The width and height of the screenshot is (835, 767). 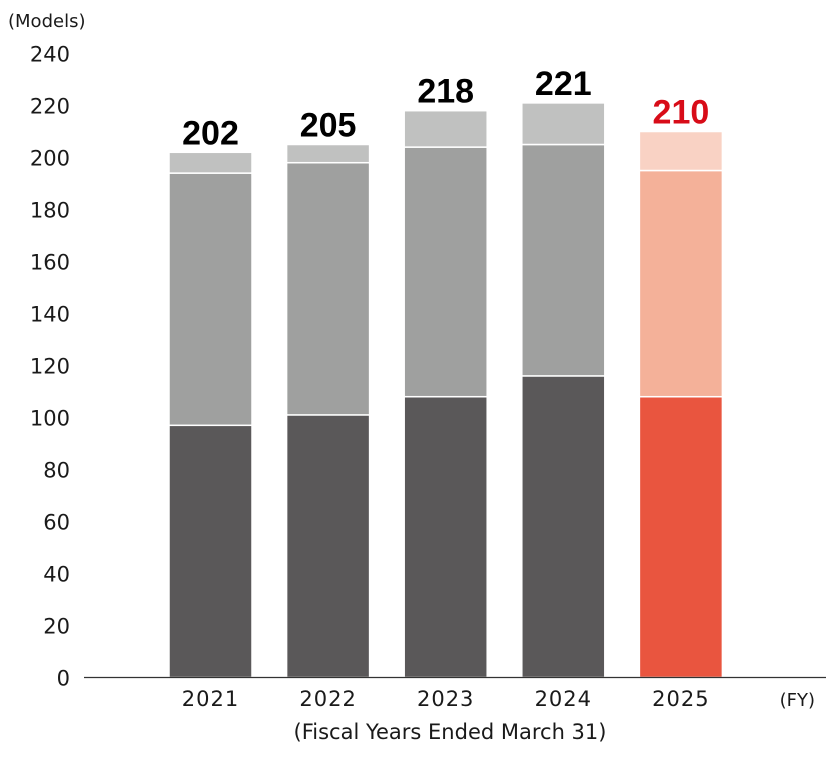 What do you see at coordinates (50, 159) in the screenshot?
I see `y-tick-label: 200` at bounding box center [50, 159].